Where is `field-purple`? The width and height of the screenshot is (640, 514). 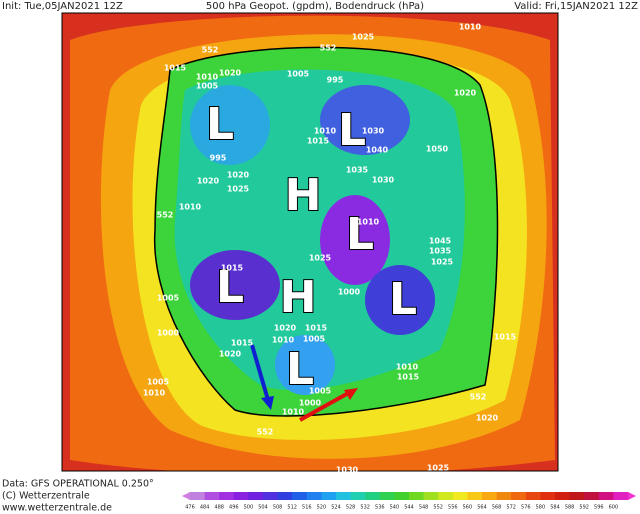
field-purple is located at coordinates (355, 240).